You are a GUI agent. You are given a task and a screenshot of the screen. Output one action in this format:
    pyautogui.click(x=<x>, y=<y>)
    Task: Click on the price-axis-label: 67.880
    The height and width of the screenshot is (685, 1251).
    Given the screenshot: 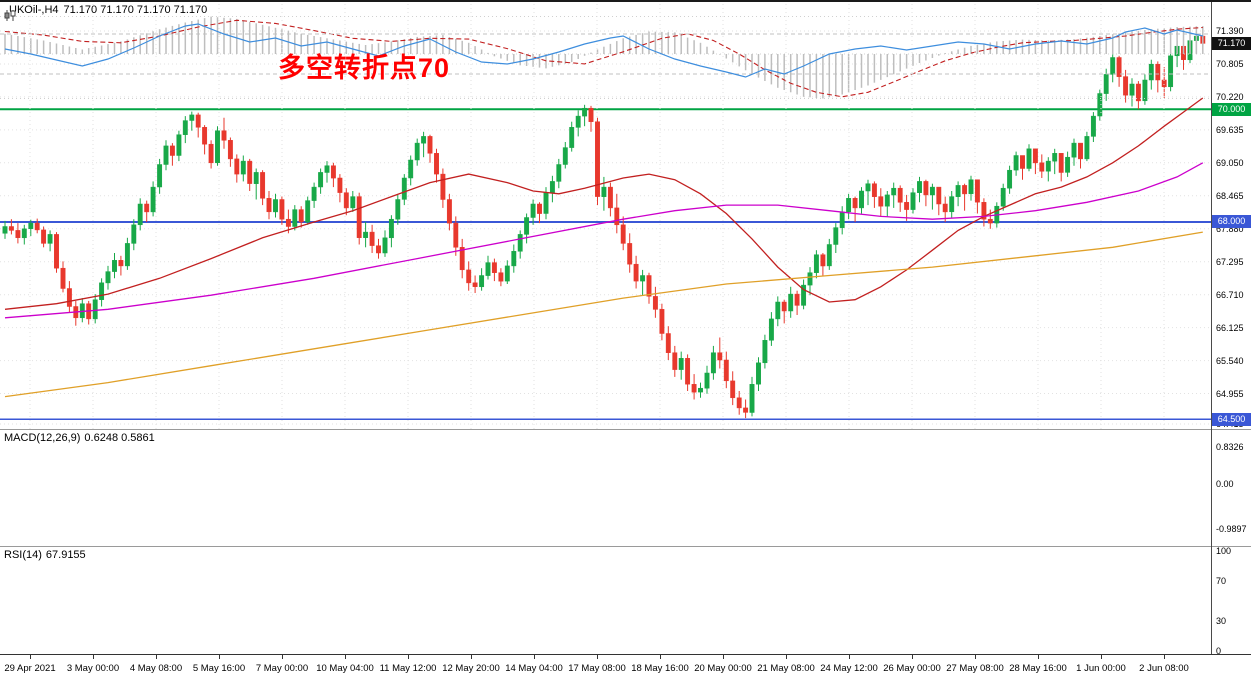 What is the action you would take?
    pyautogui.click(x=1230, y=229)
    